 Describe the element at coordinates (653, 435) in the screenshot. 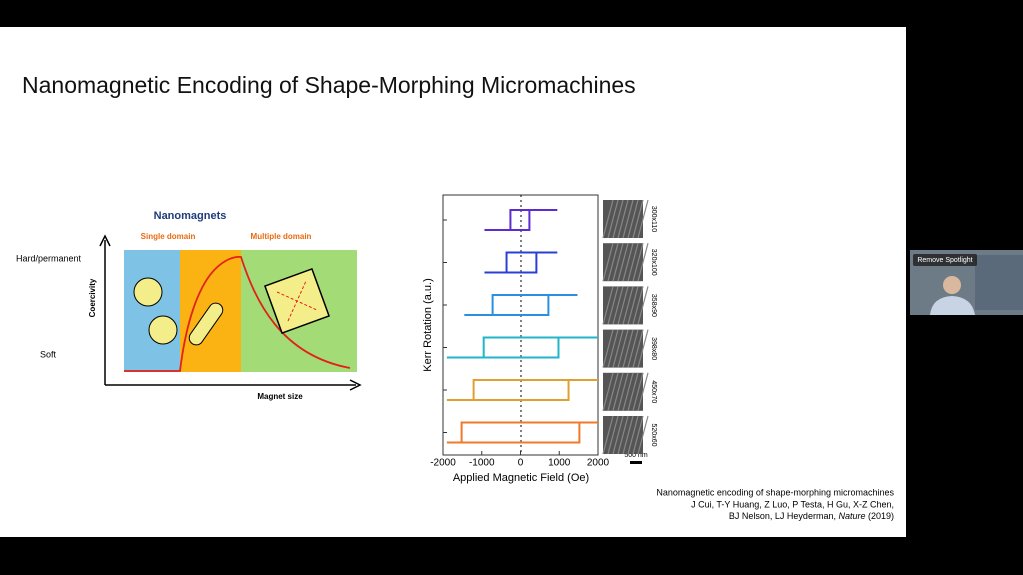

I see `sample-label: 520x60` at that location.